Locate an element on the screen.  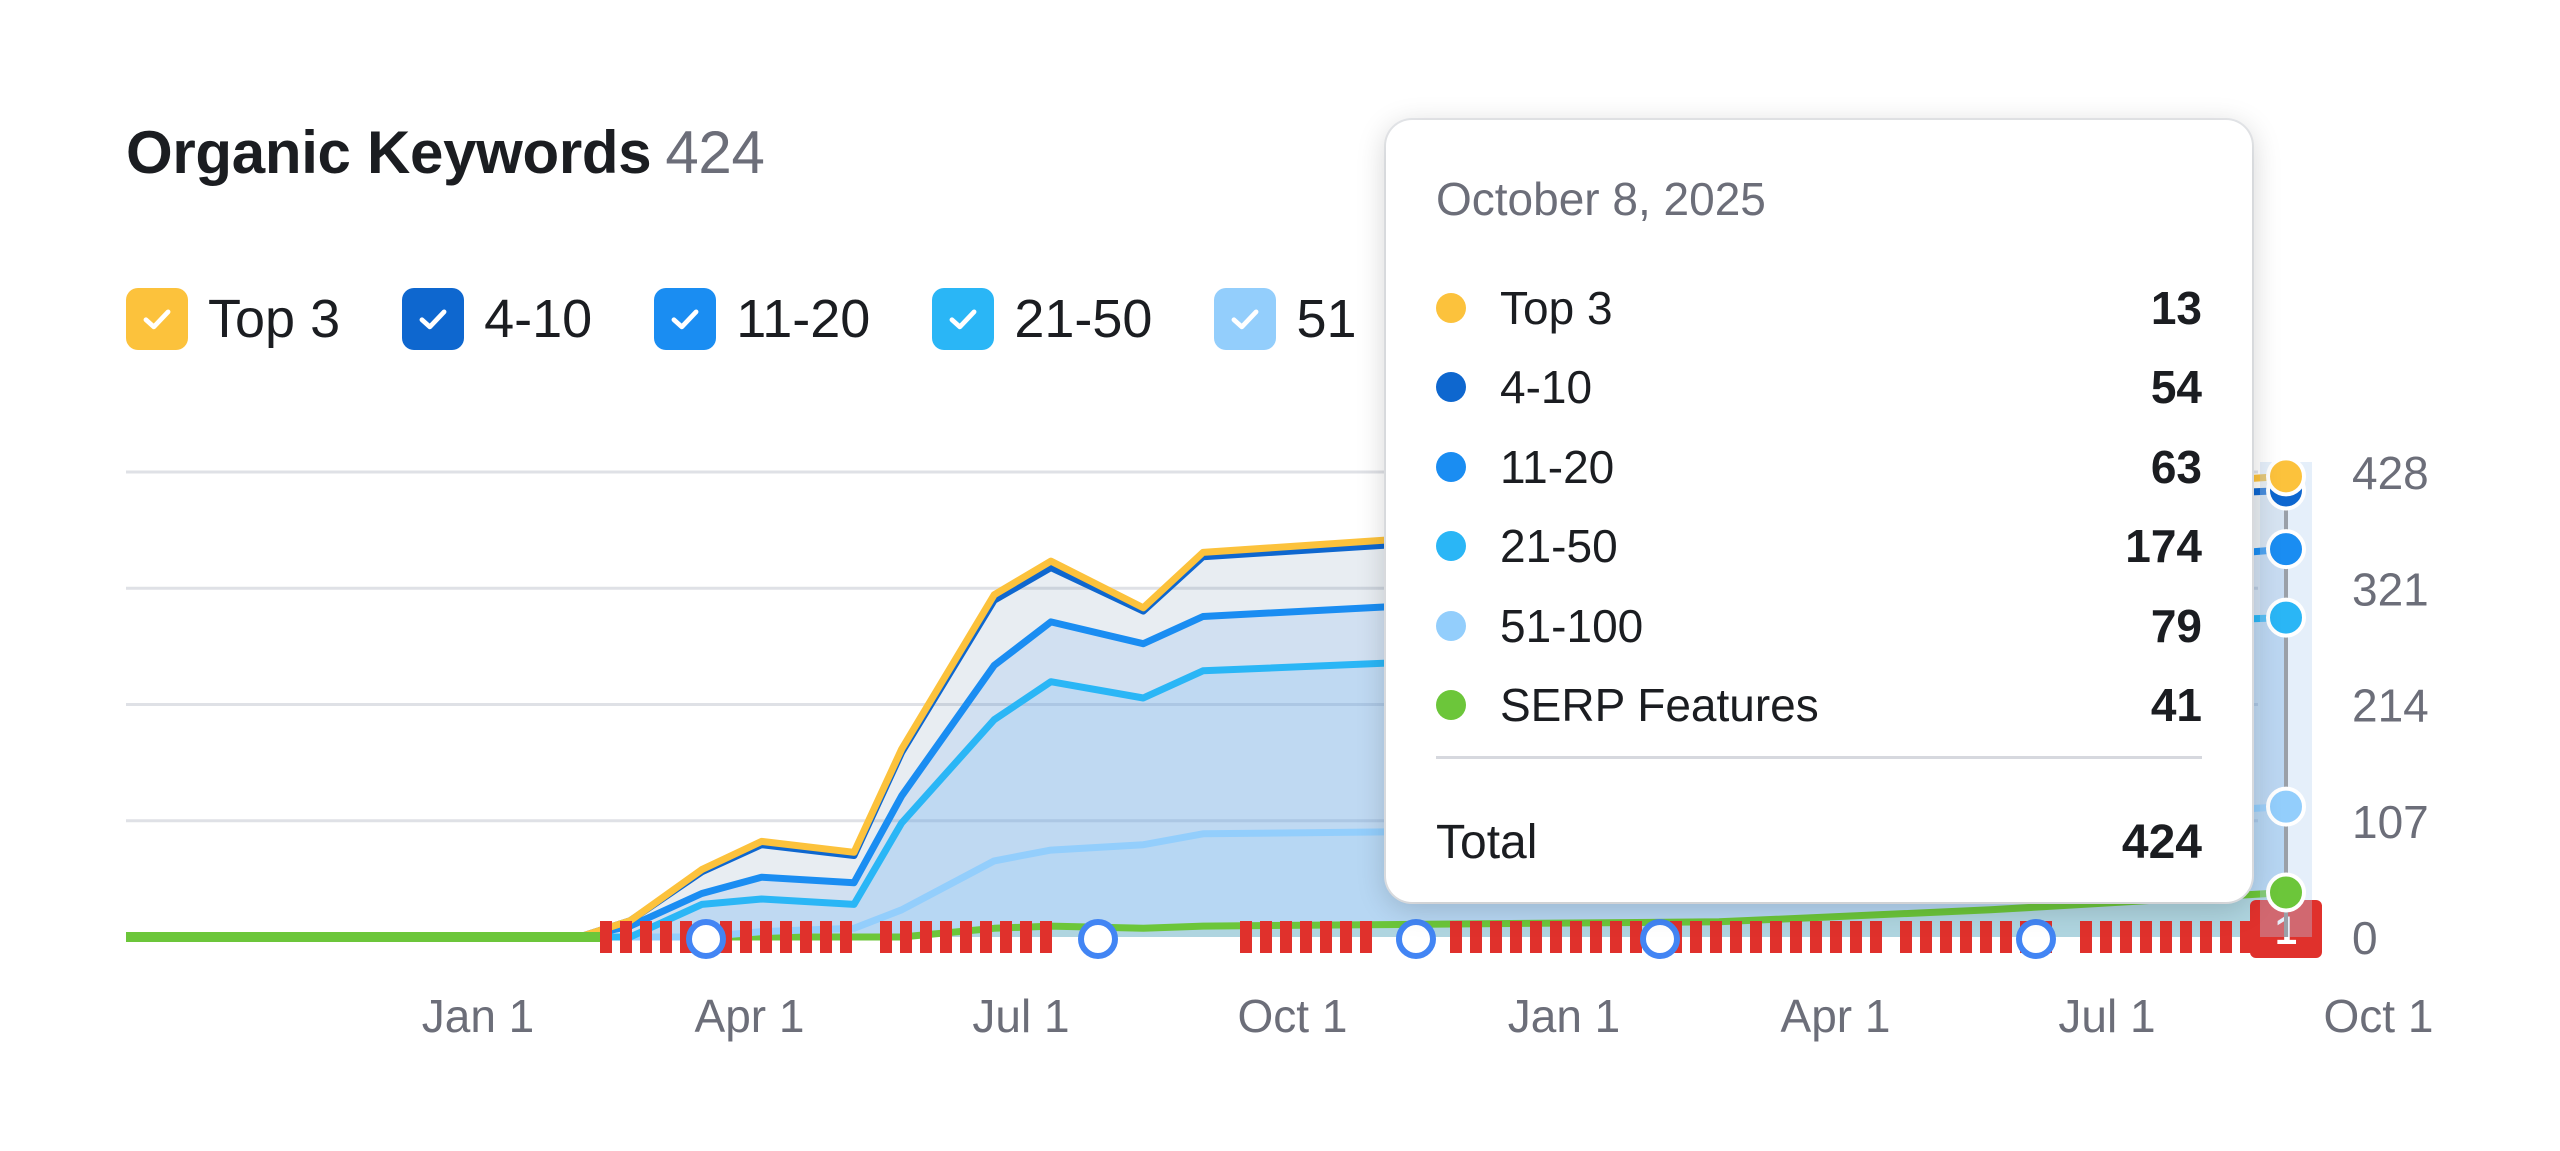
chart-title-text: Organic Keywords is located at coordinates (389, 152).